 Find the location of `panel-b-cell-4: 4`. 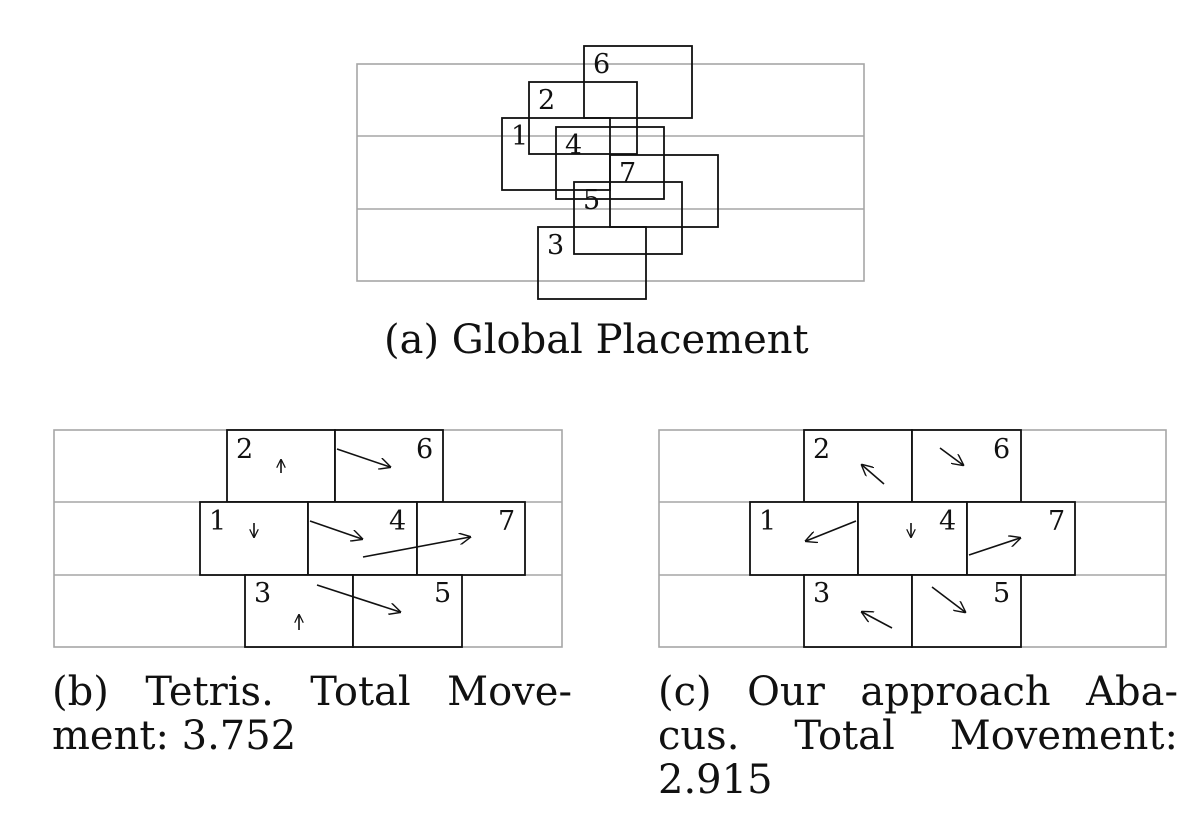

panel-b-cell-4: 4 is located at coordinates (362, 538).